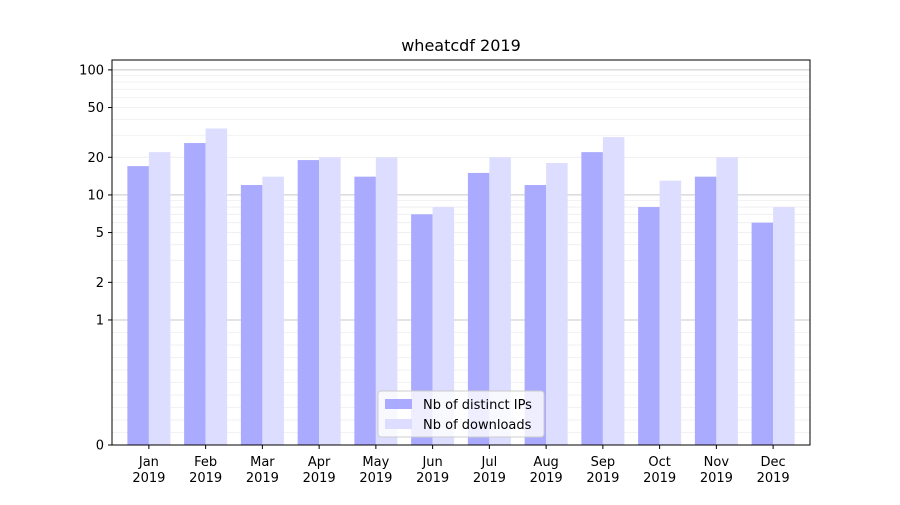  What do you see at coordinates (545, 462) in the screenshot?
I see `x-tick-label-month: Aug` at bounding box center [545, 462].